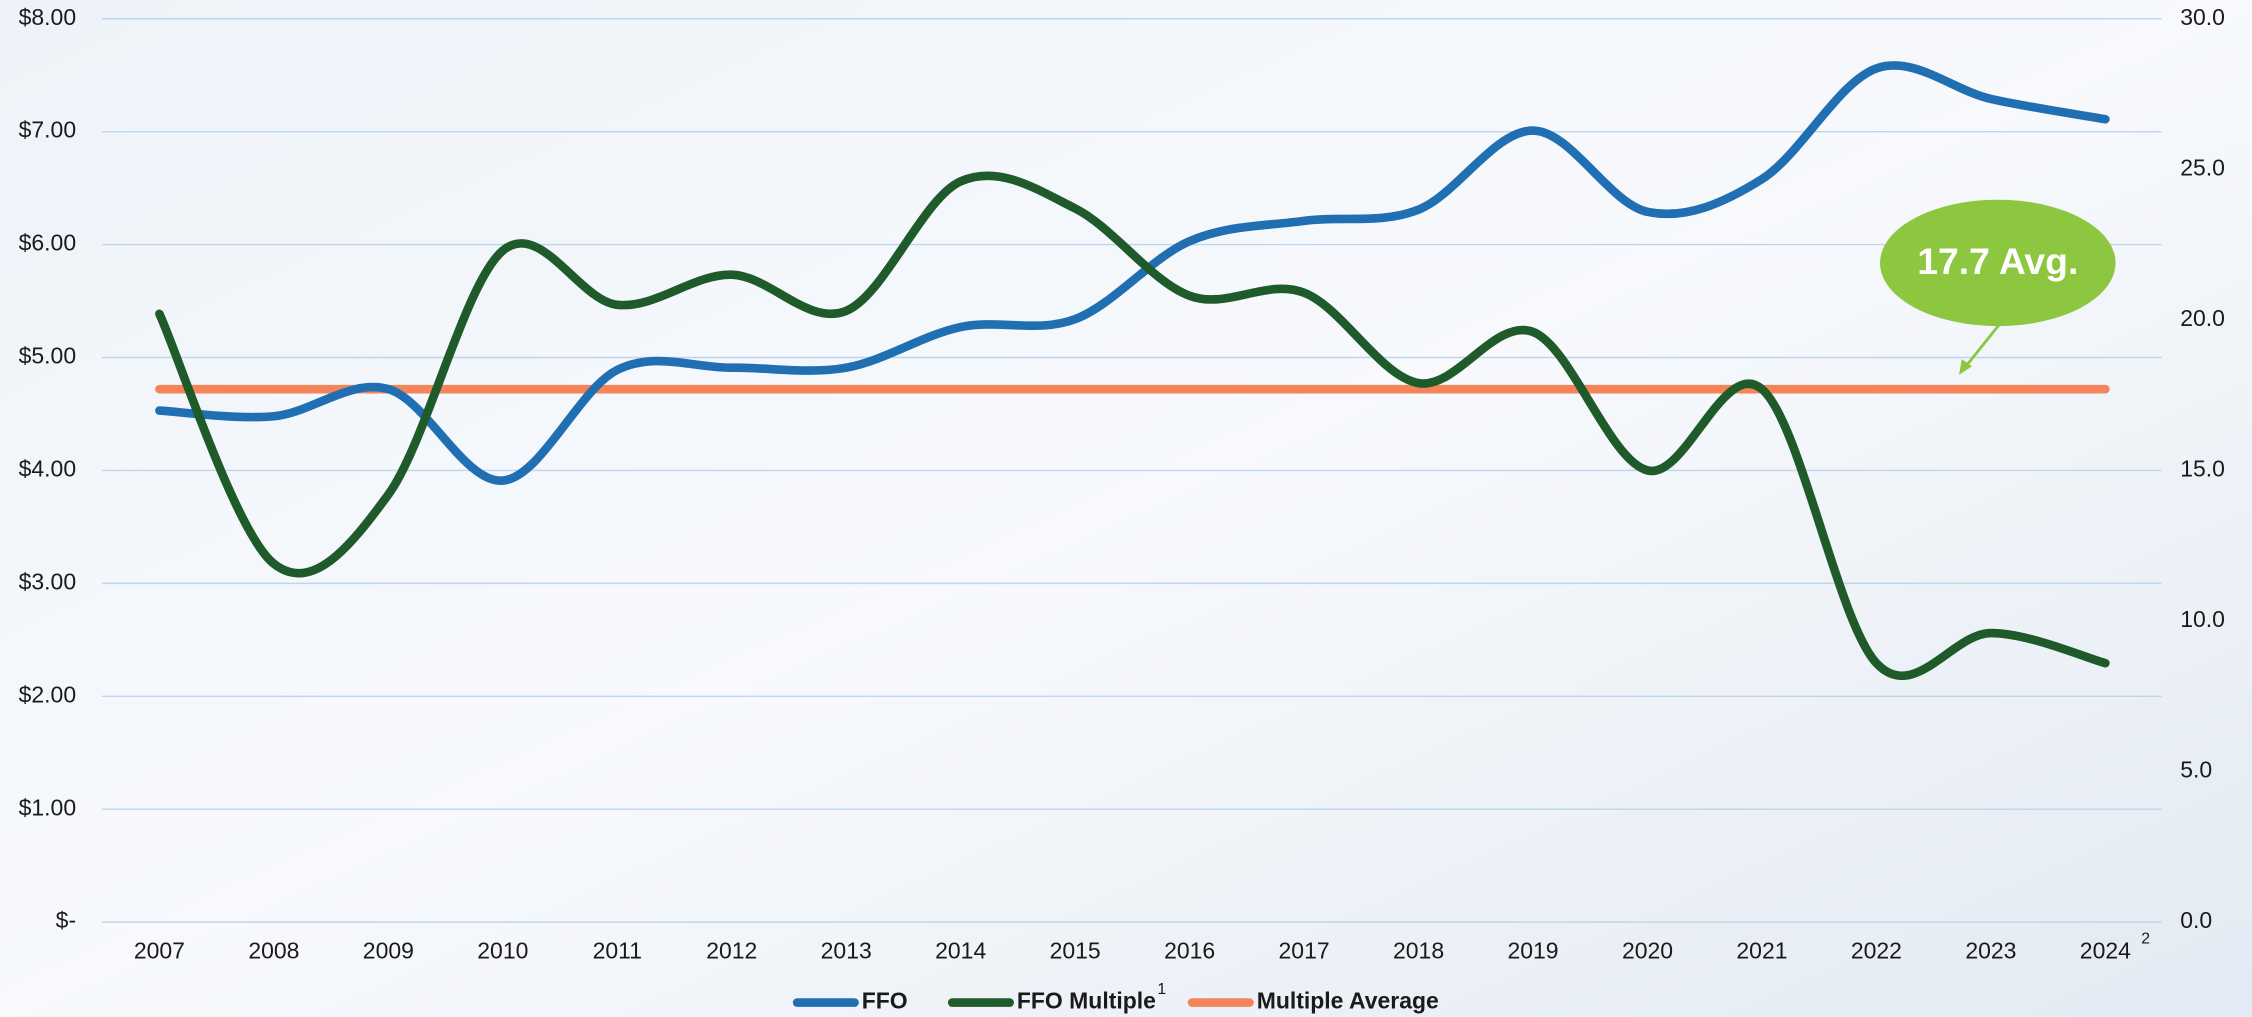 Image resolution: width=2252 pixels, height=1017 pixels. I want to click on y-tick-label: $6.00, so click(47, 243).